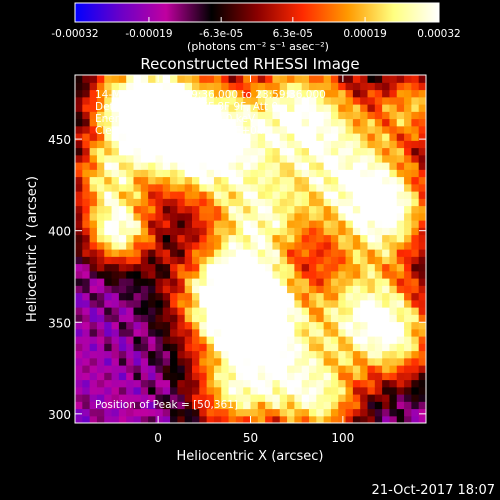  What do you see at coordinates (433, 490) in the screenshot?
I see `footer-date: 21-Oct-2017 18:07` at bounding box center [433, 490].